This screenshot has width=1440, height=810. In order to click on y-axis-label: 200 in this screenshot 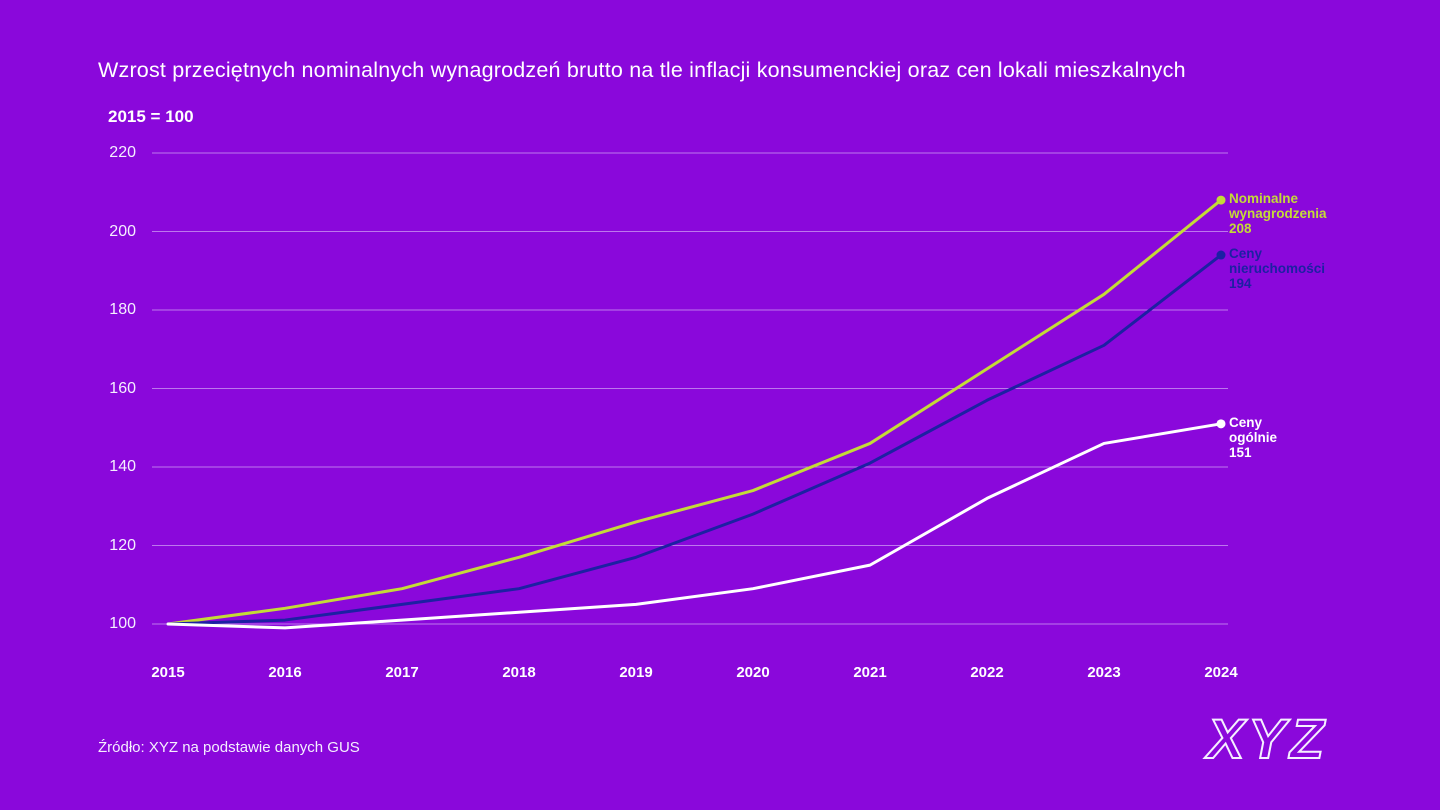, I will do `click(122, 231)`.